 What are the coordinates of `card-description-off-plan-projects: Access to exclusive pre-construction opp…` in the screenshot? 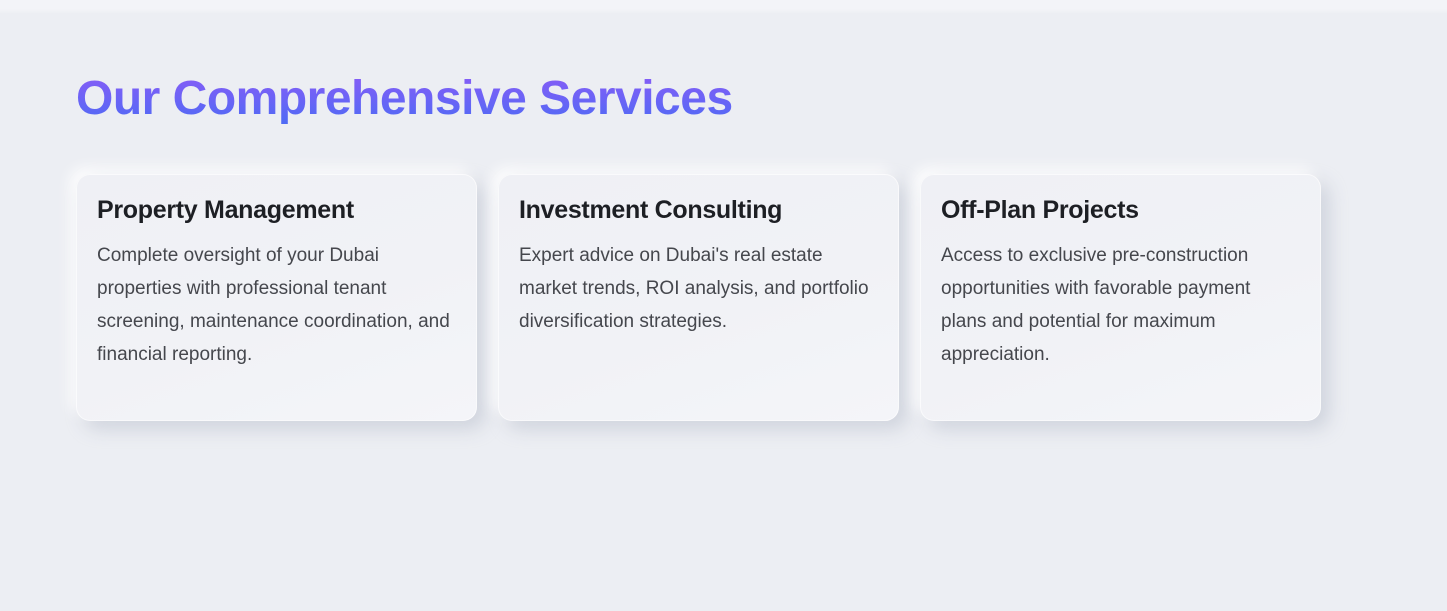 It's located at (1096, 304).